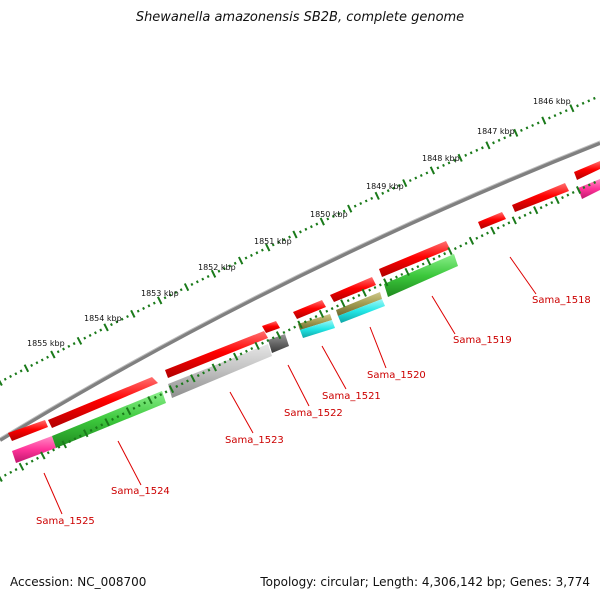 The image size is (600, 600). I want to click on gene-label-sama-1519: Sama_1519, so click(482, 340).